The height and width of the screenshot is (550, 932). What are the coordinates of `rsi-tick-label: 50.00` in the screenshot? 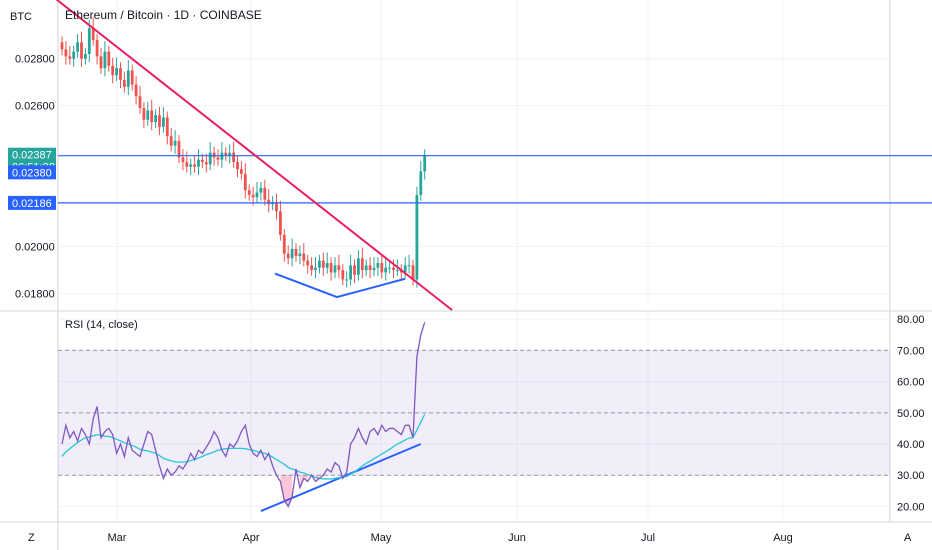 It's located at (911, 414).